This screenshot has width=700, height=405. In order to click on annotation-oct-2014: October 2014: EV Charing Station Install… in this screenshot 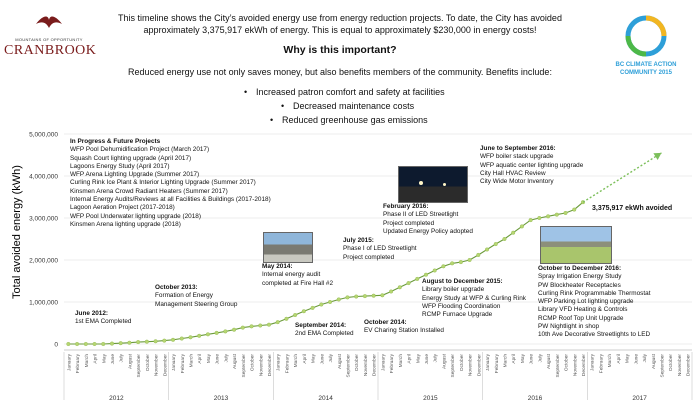, I will do `click(404, 327)`.